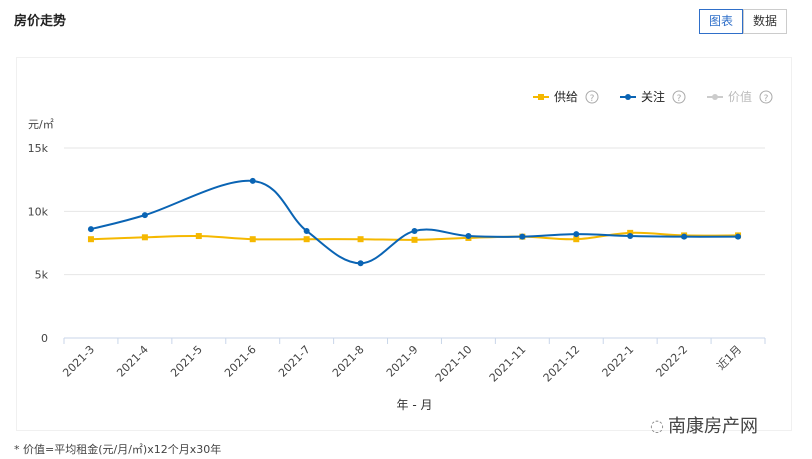 The width and height of the screenshot is (812, 459). What do you see at coordinates (240, 361) in the screenshot?
I see `x-tick-label: 2021-6` at bounding box center [240, 361].